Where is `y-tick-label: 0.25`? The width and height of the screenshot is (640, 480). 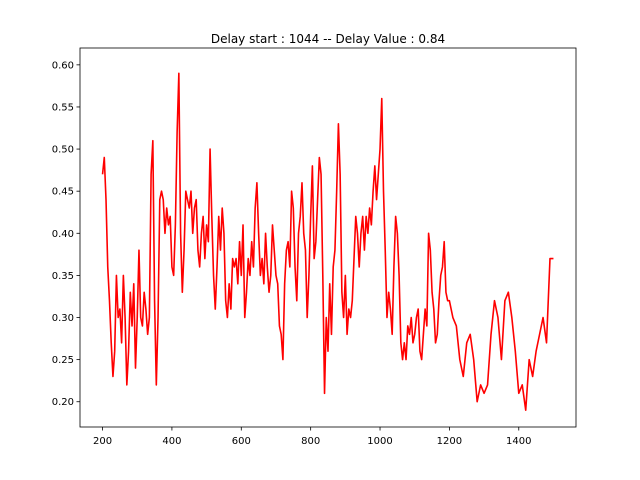
y-tick-label: 0.25 is located at coordinates (63, 360).